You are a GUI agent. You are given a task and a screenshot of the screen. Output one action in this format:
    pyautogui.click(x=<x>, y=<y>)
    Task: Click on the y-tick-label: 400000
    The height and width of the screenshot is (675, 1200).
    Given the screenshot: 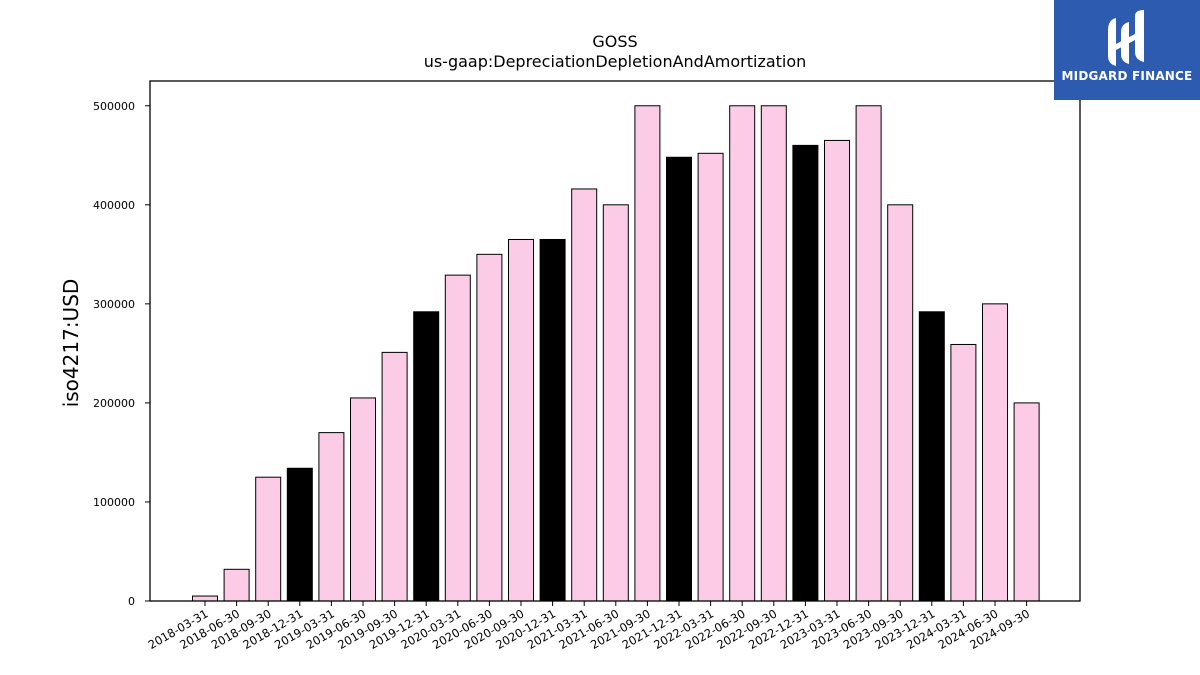 What is the action you would take?
    pyautogui.click(x=114, y=205)
    